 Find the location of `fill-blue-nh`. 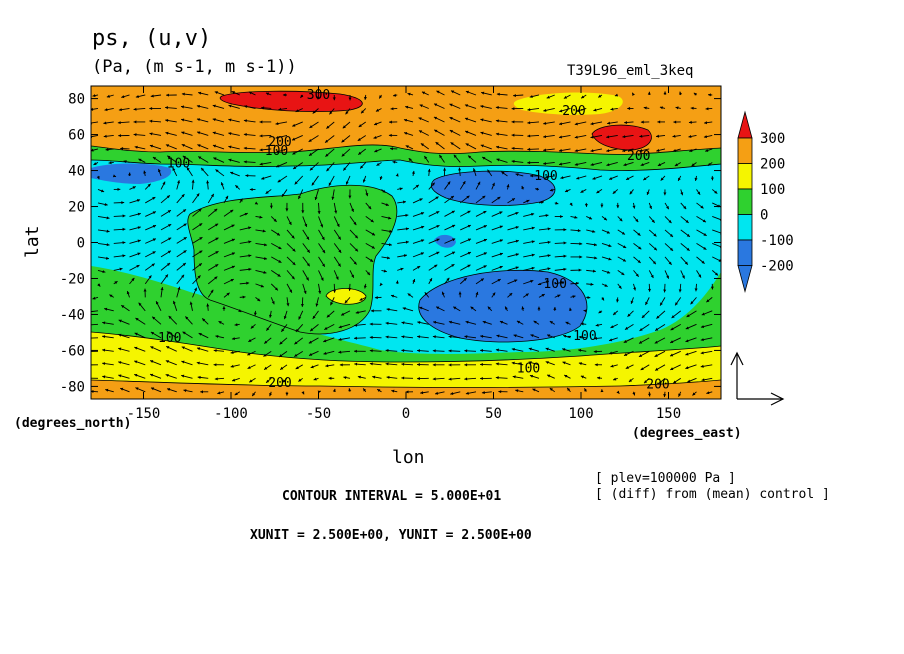

fill-blue-nh is located at coordinates (493, 188).